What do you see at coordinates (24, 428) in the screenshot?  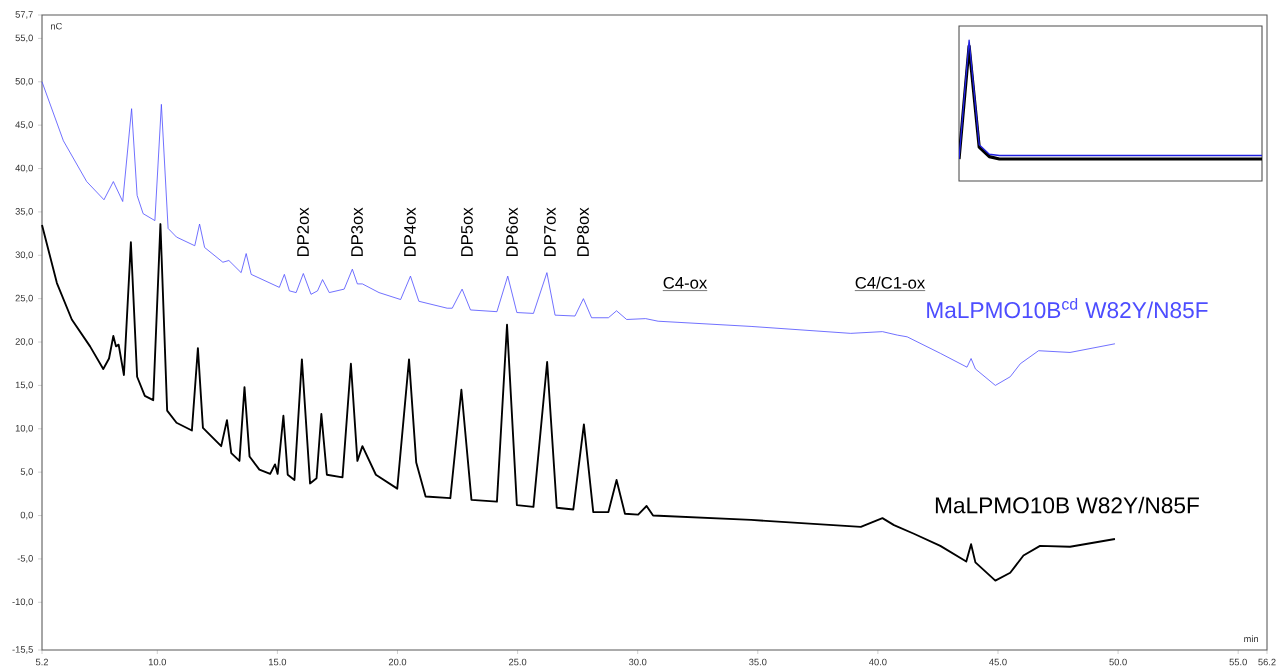 I see `y-tick-label: 10,0` at bounding box center [24, 428].